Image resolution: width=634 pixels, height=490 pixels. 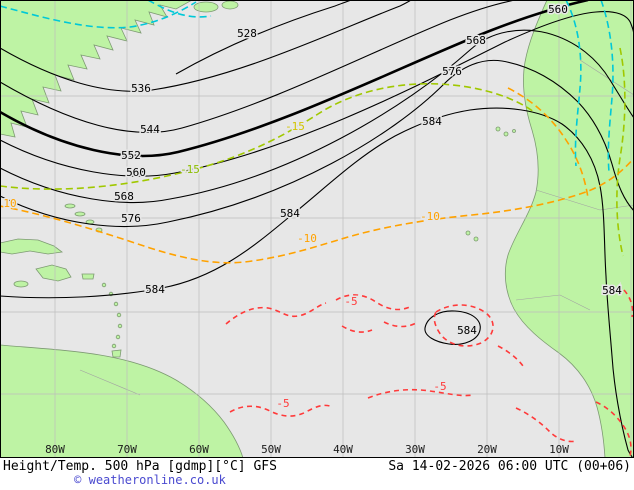 I want to click on map-title: Height/Temp. 500 hPa [gdmp][°C] GFS, so click(x=140, y=466).